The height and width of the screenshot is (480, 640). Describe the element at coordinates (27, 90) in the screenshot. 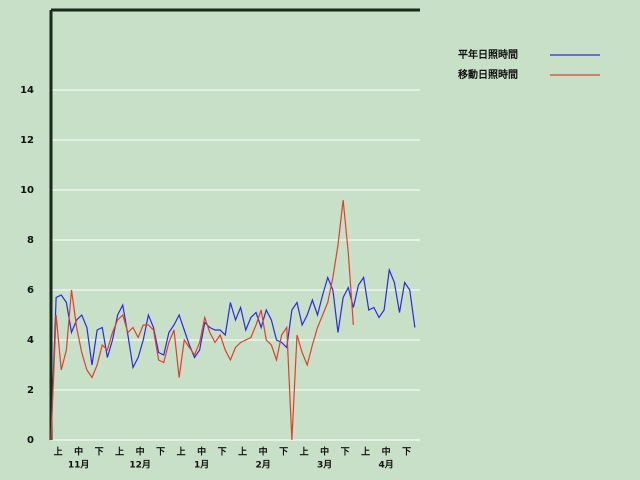

I see `y-tick-label: 14` at that location.